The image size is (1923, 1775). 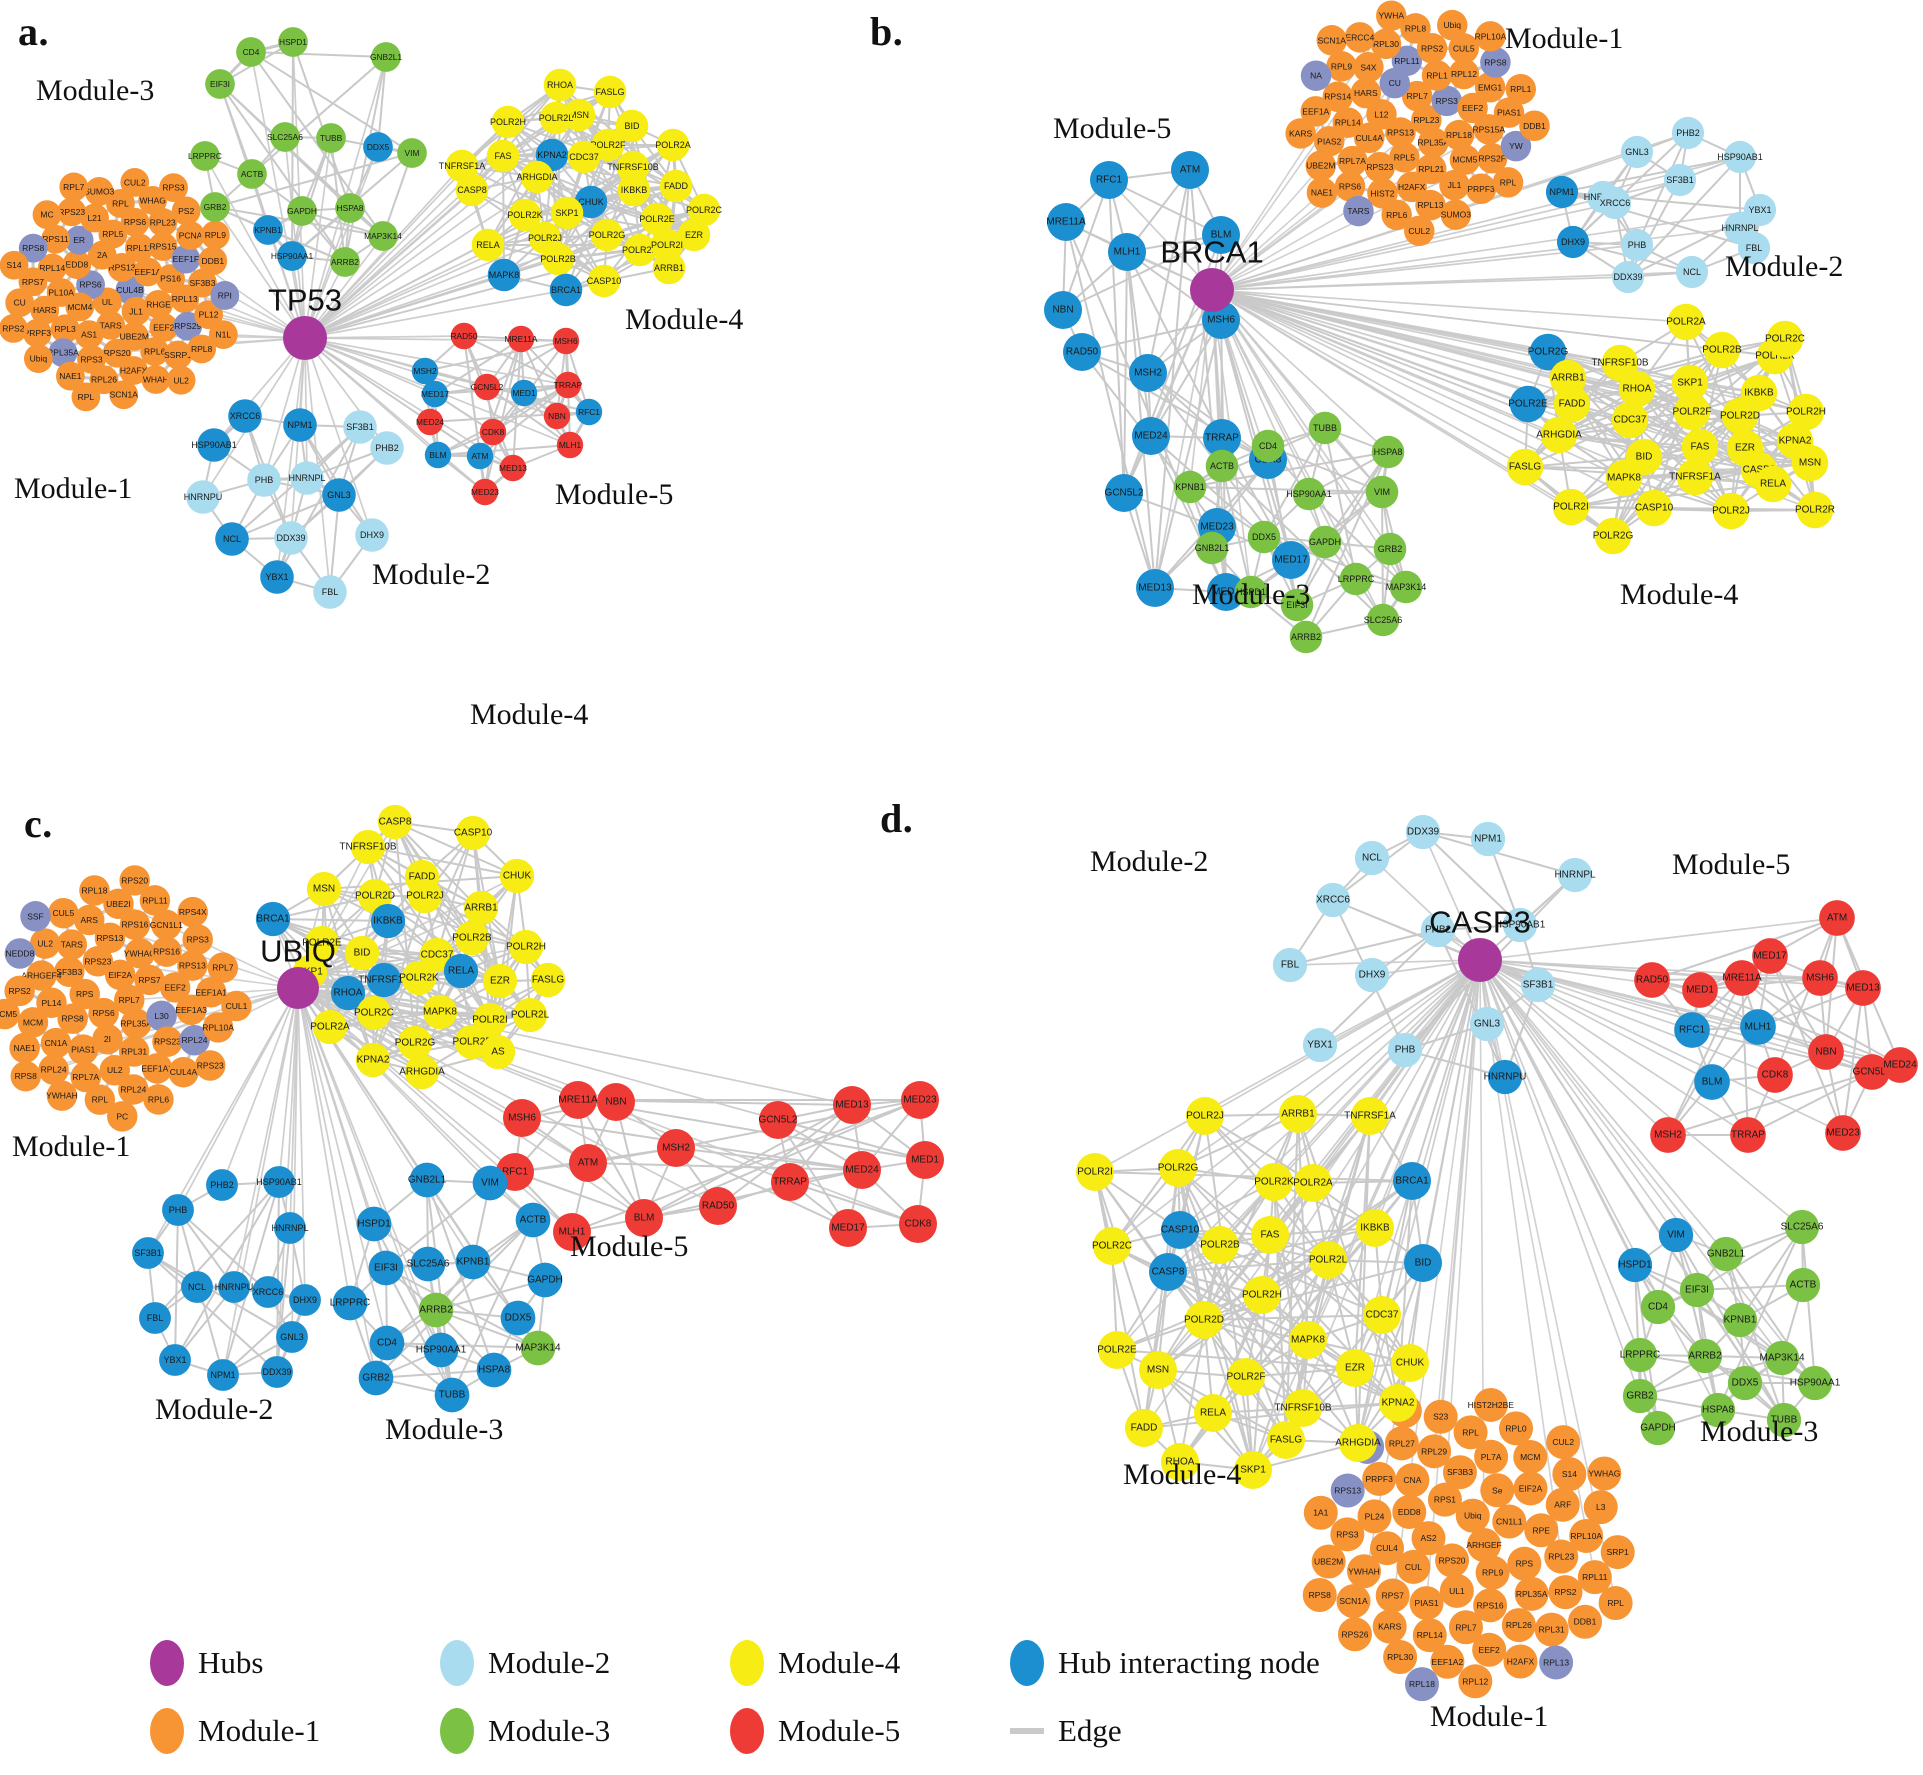 What do you see at coordinates (298, 988) in the screenshot?
I see `hub-node-ubiq` at bounding box center [298, 988].